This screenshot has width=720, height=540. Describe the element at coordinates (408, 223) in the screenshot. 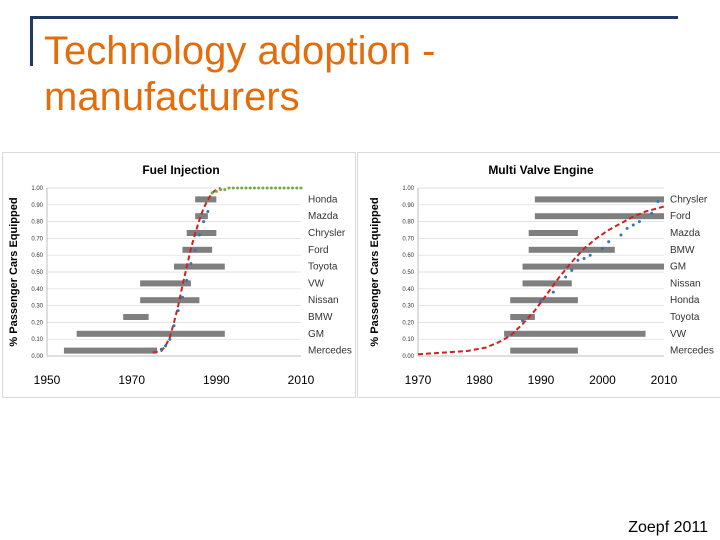

I see `y-tick-label: 0.80` at that location.